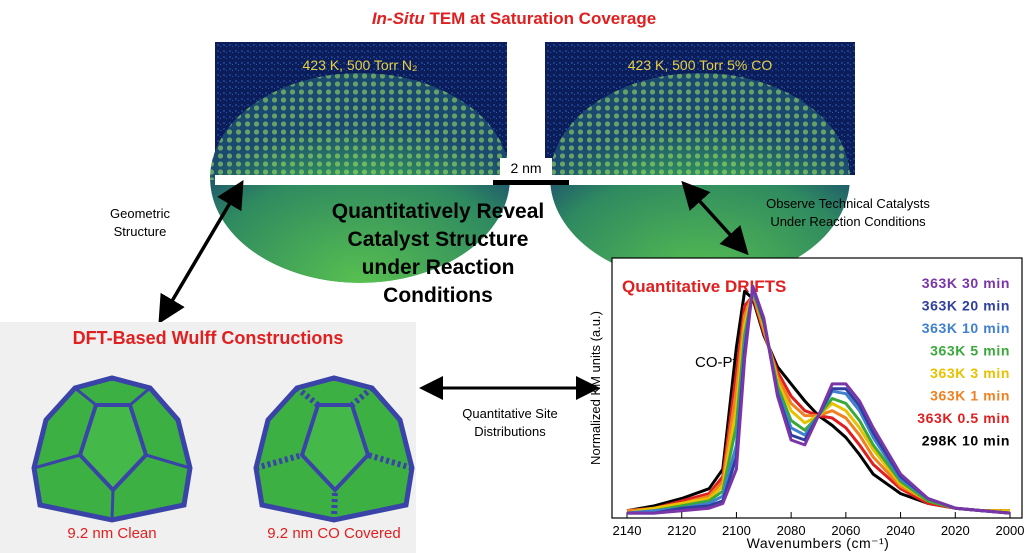 The height and width of the screenshot is (553, 1028). What do you see at coordinates (627, 530) in the screenshot?
I see `x-tick-label: 2140` at bounding box center [627, 530].